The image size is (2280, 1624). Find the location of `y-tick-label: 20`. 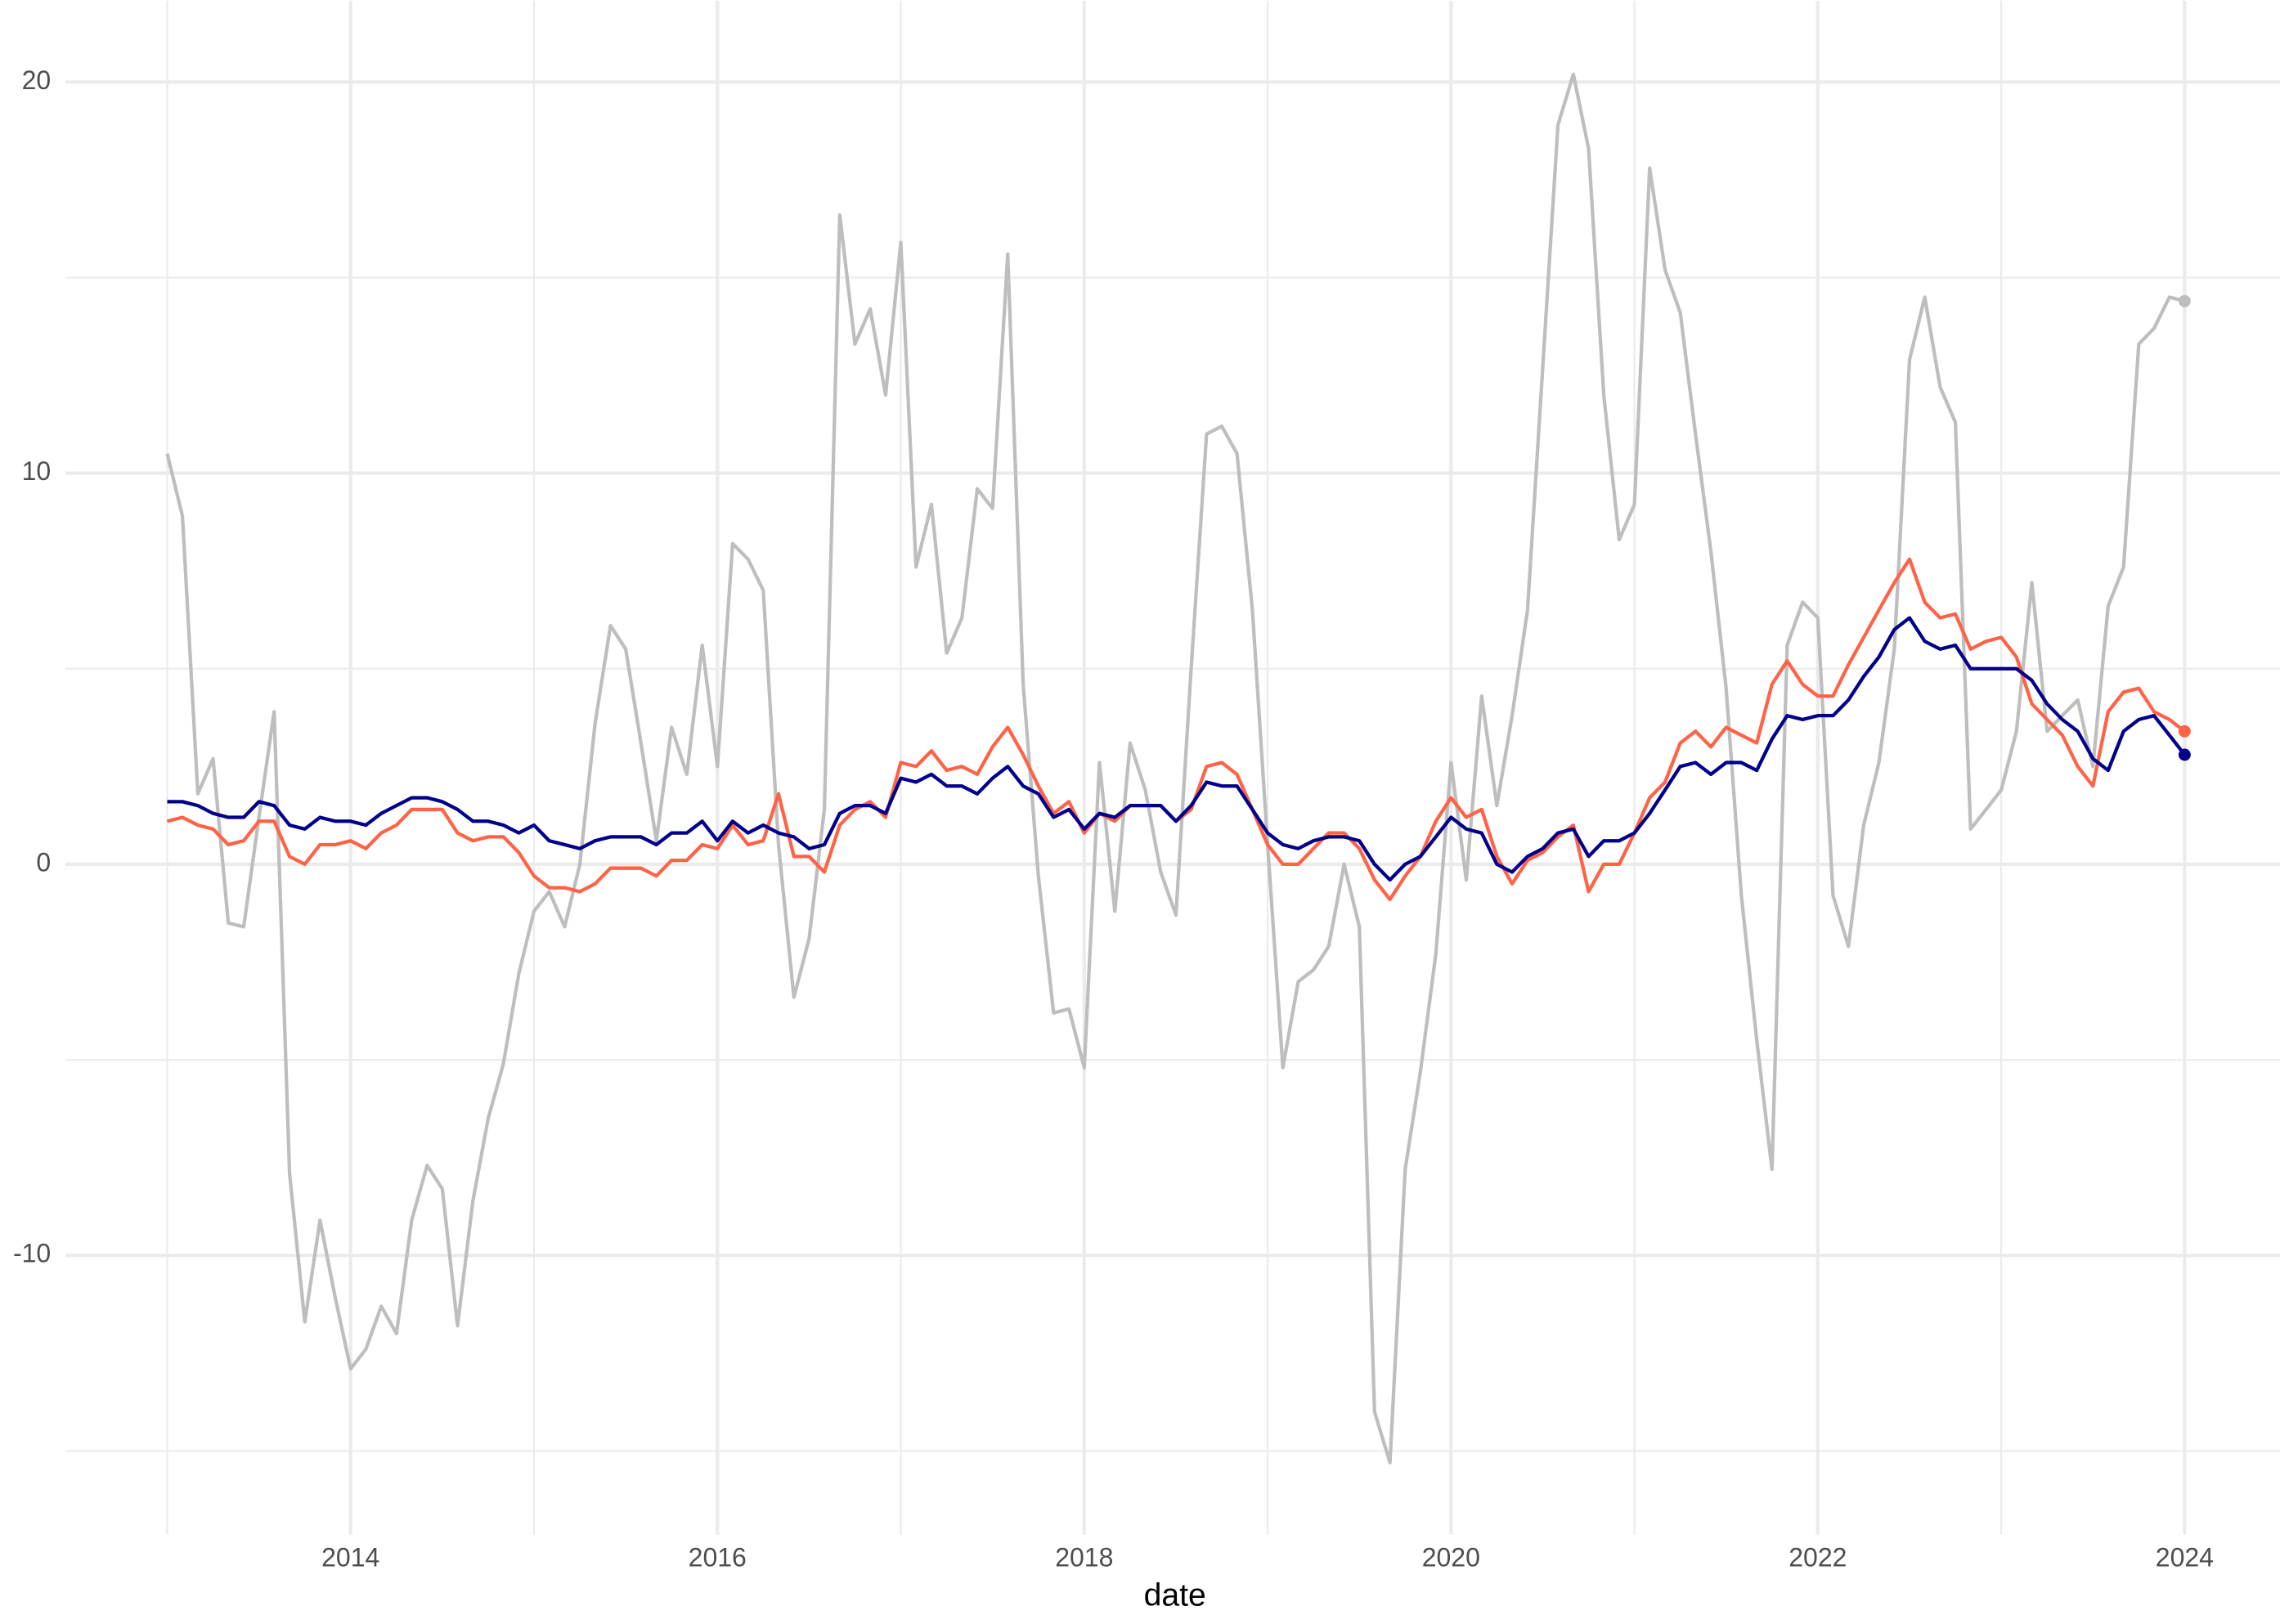

y-tick-label: 20 is located at coordinates (37, 80).